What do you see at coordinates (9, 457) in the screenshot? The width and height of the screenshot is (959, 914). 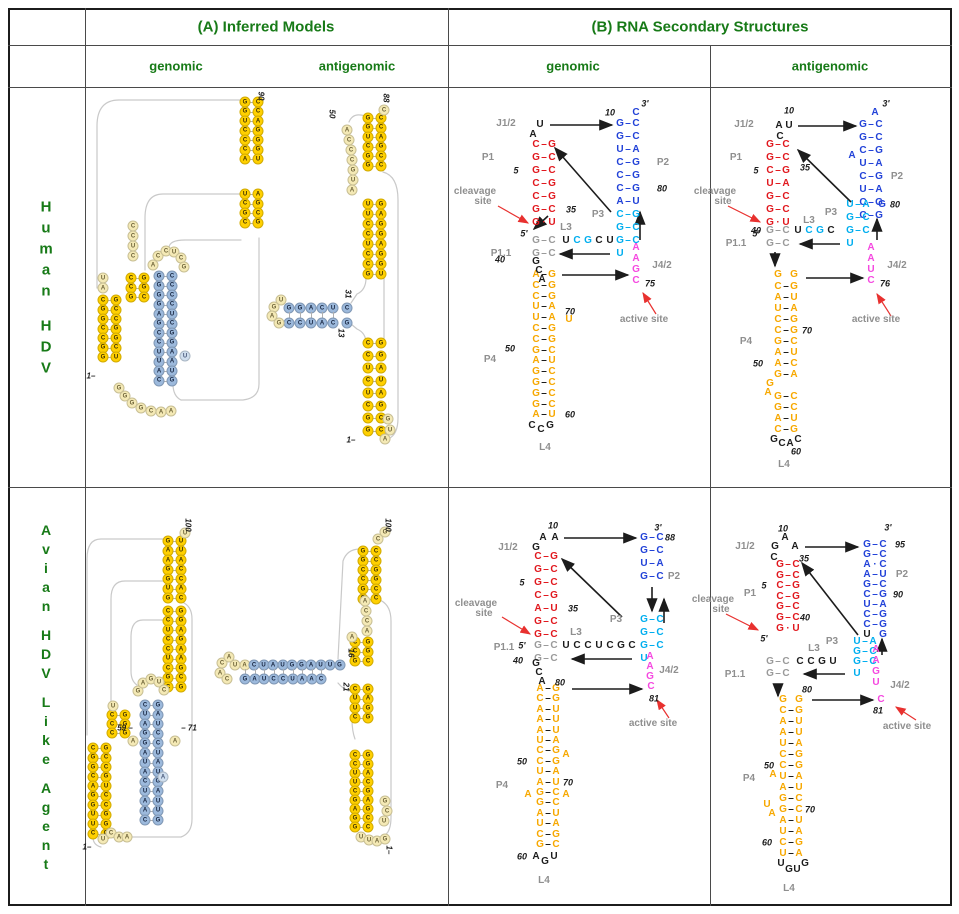 I see `table-border-left` at bounding box center [9, 457].